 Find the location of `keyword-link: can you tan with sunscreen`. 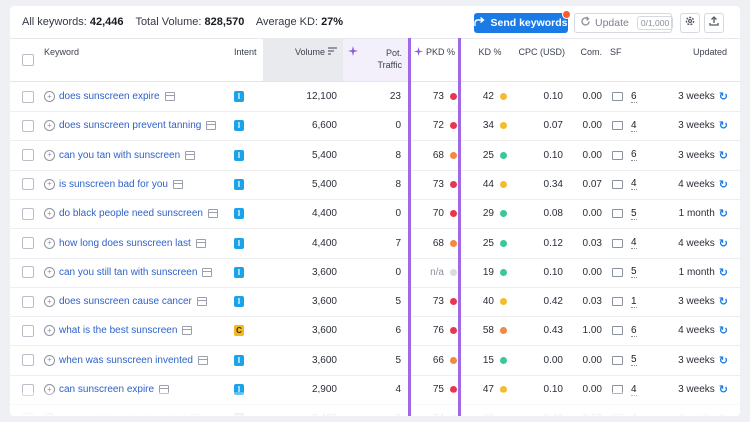

keyword-link: can you tan with sunscreen is located at coordinates (120, 155).